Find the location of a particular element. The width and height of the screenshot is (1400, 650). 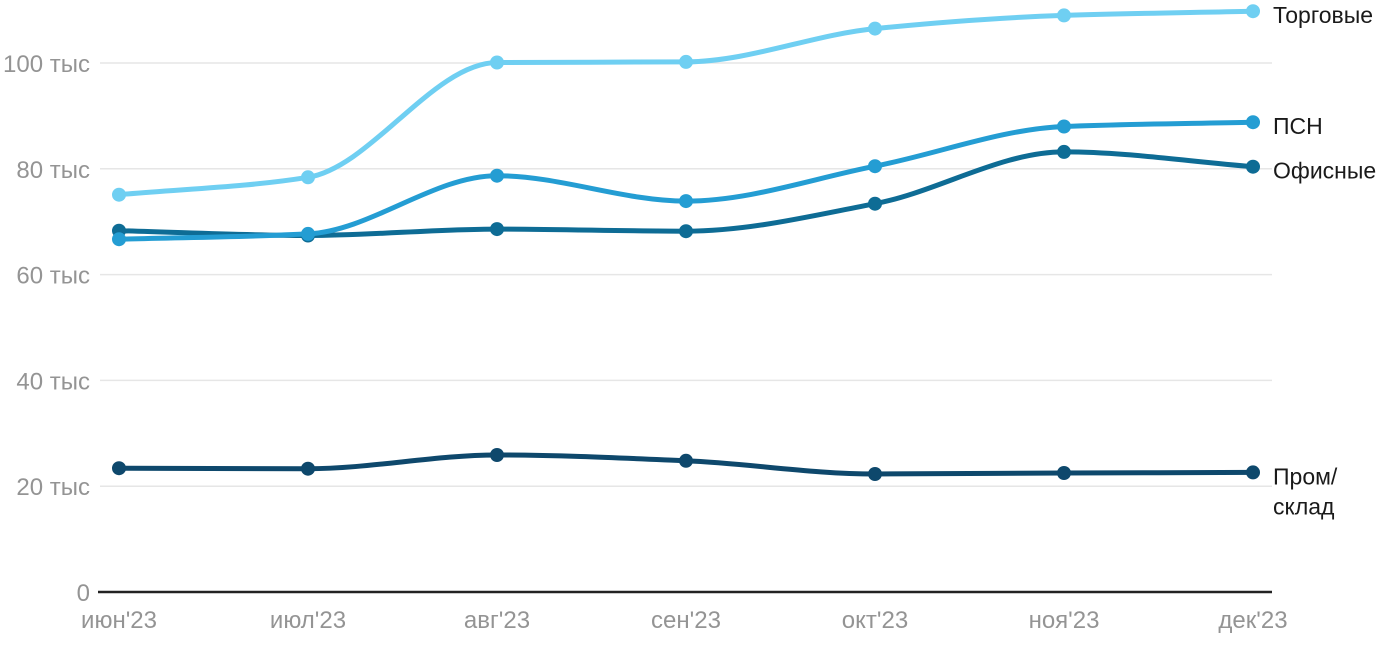

y-axis-label: 0 is located at coordinates (83, 593).